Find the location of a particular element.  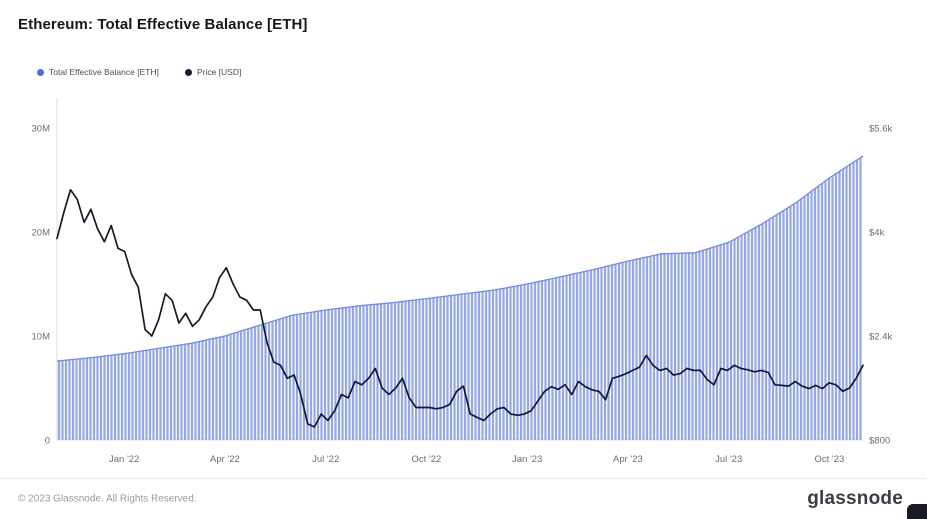

glassnode-corner-badge-icon is located at coordinates (917, 511).